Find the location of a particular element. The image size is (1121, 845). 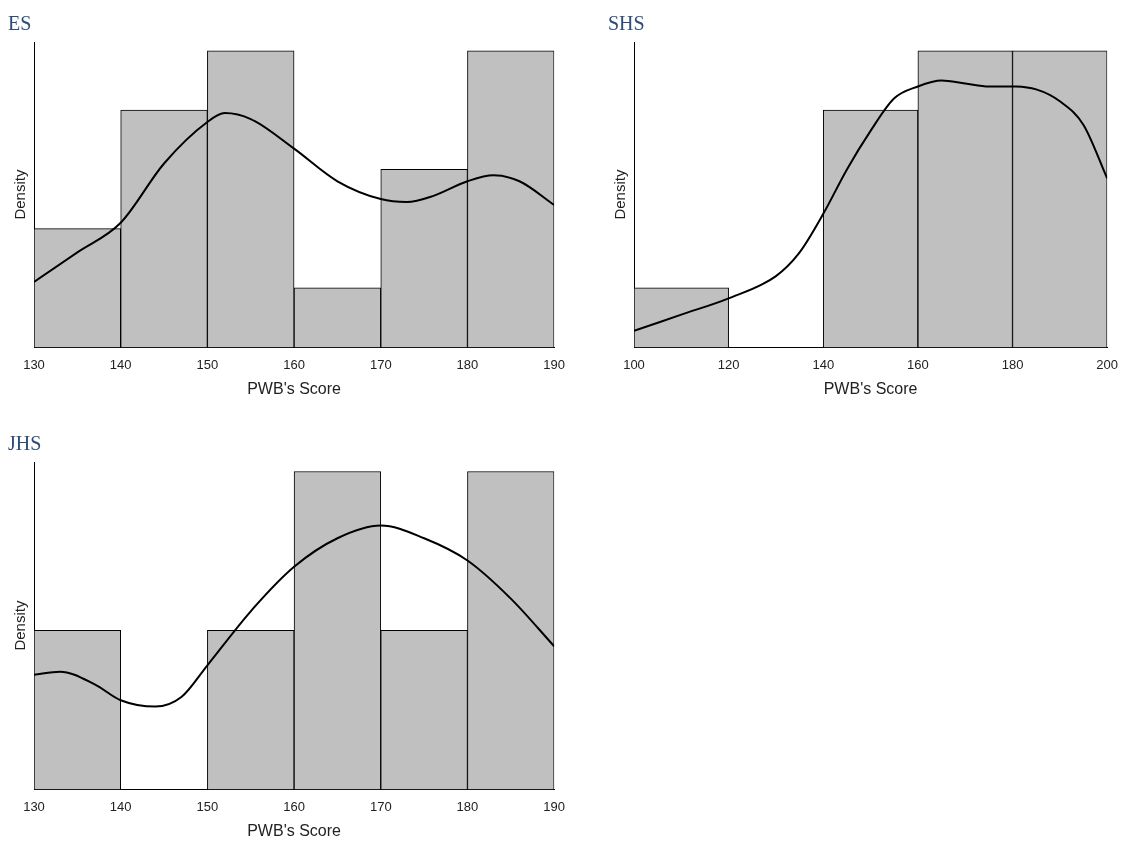

x-tick-label: 200 is located at coordinates (1107, 364).